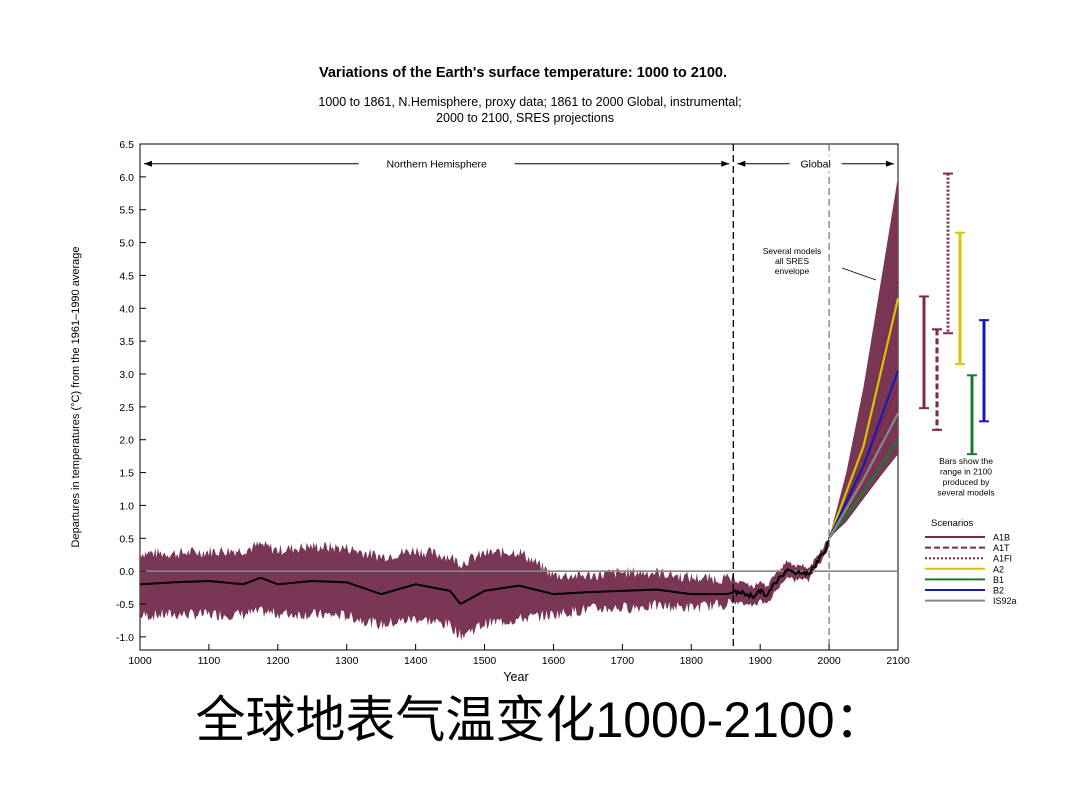  I want to click on y-tick-label: 1.5, so click(126, 474).